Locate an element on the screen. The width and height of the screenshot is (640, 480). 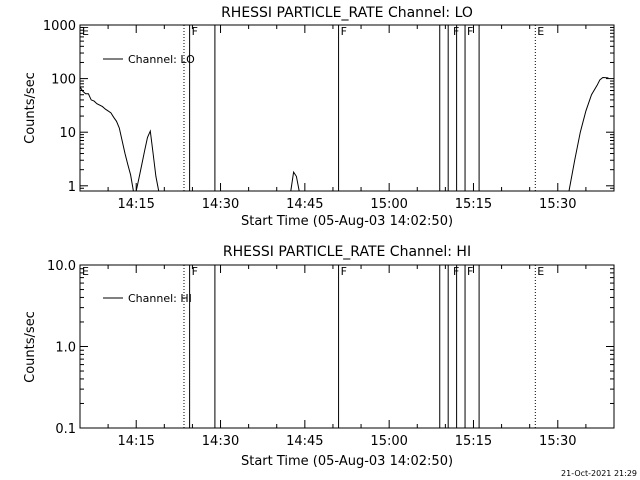
hi-y-axis-label: Counts/sec is located at coordinates (30, 347).